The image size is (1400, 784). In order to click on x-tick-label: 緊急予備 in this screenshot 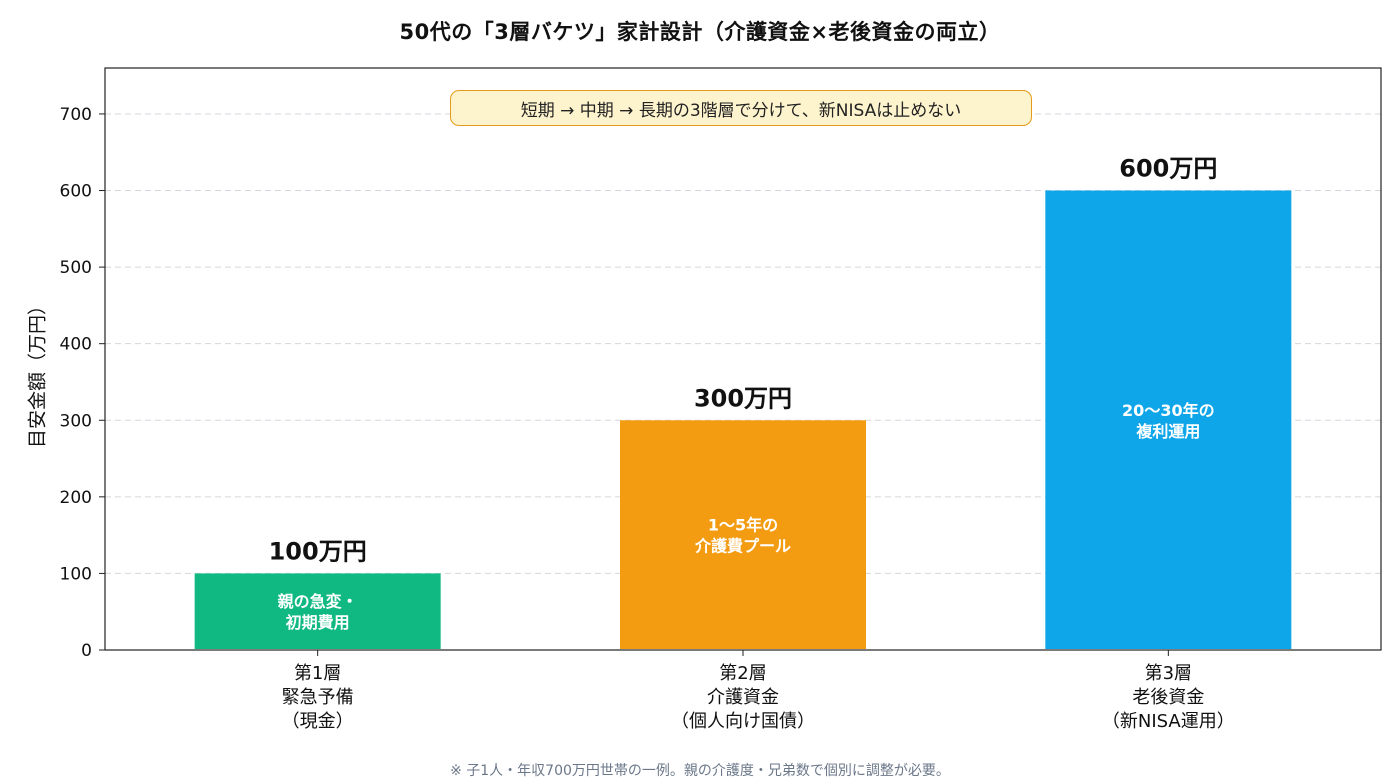, I will do `click(318, 697)`.